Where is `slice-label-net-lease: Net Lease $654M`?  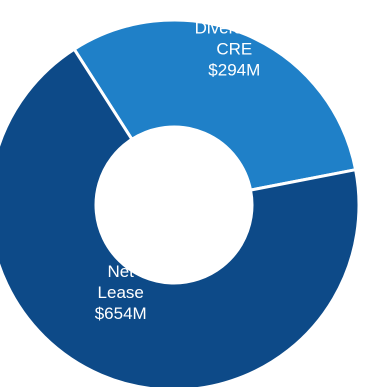 slice-label-net-lease: Net Lease $654M is located at coordinates (121, 293).